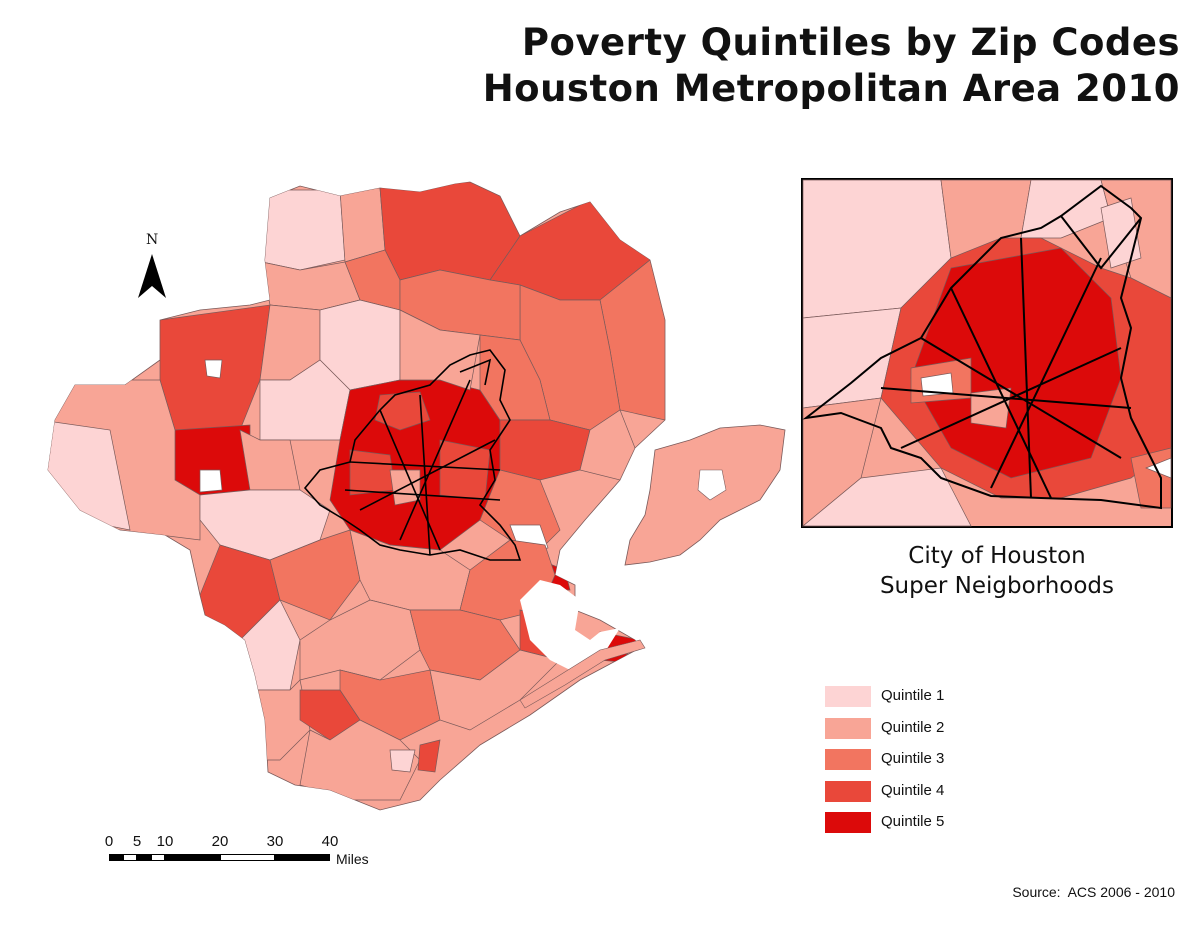  Describe the element at coordinates (913, 758) in the screenshot. I see `legend-label: Quintile 3` at that location.